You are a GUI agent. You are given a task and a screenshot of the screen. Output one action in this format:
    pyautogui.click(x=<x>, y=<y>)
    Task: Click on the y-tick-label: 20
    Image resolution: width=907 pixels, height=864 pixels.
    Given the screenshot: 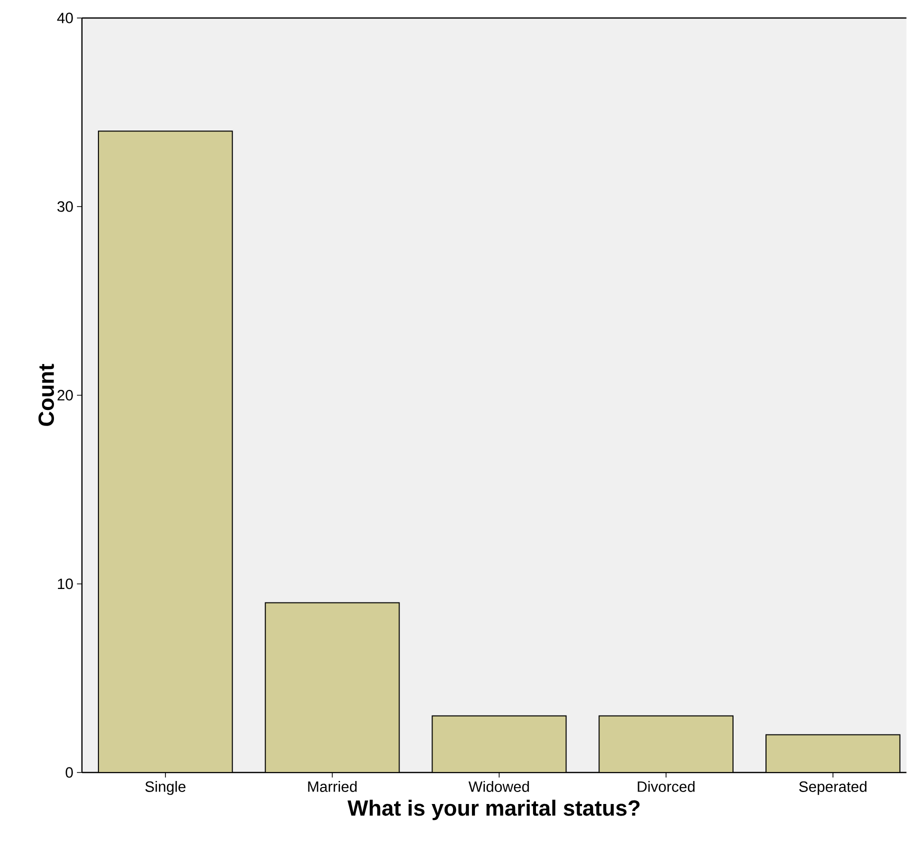 What is the action you would take?
    pyautogui.click(x=65, y=395)
    